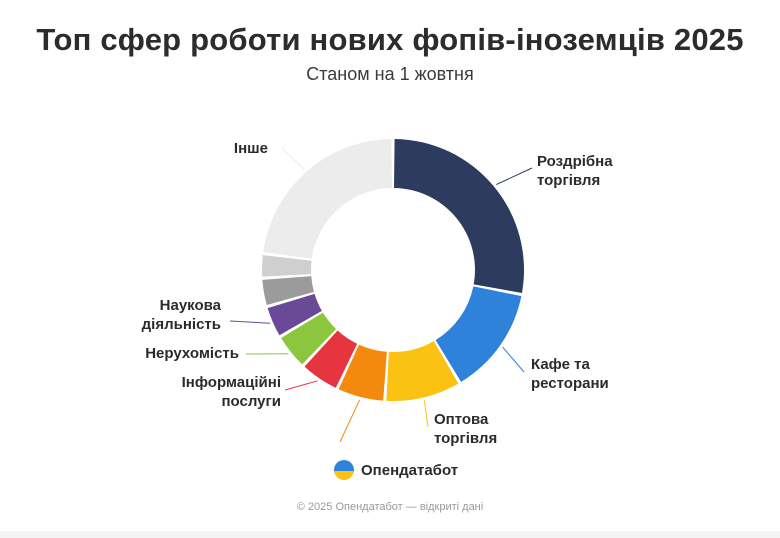 The height and width of the screenshot is (538, 780). Describe the element at coordinates (570, 374) in the screenshot. I see `slice-label: Кафе та ресторани` at that location.